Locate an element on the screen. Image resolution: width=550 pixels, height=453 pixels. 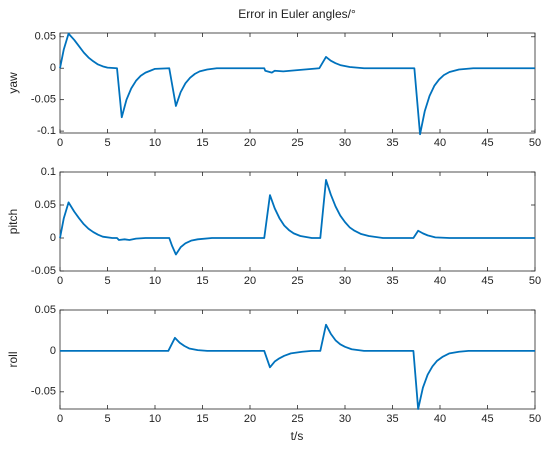
data-line is located at coordinates (297, 217).